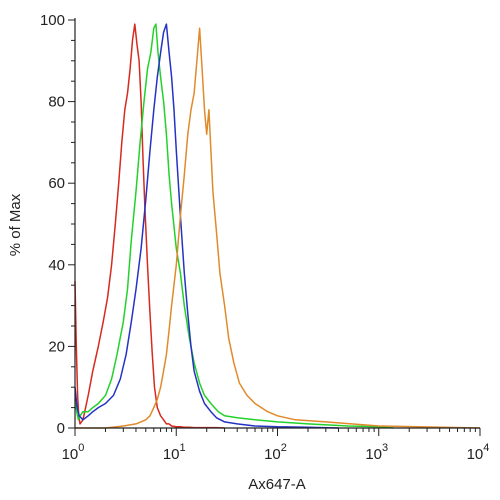 The height and width of the screenshot is (500, 500). Describe the element at coordinates (61, 428) in the screenshot. I see `y-tick-label: 0` at that location.